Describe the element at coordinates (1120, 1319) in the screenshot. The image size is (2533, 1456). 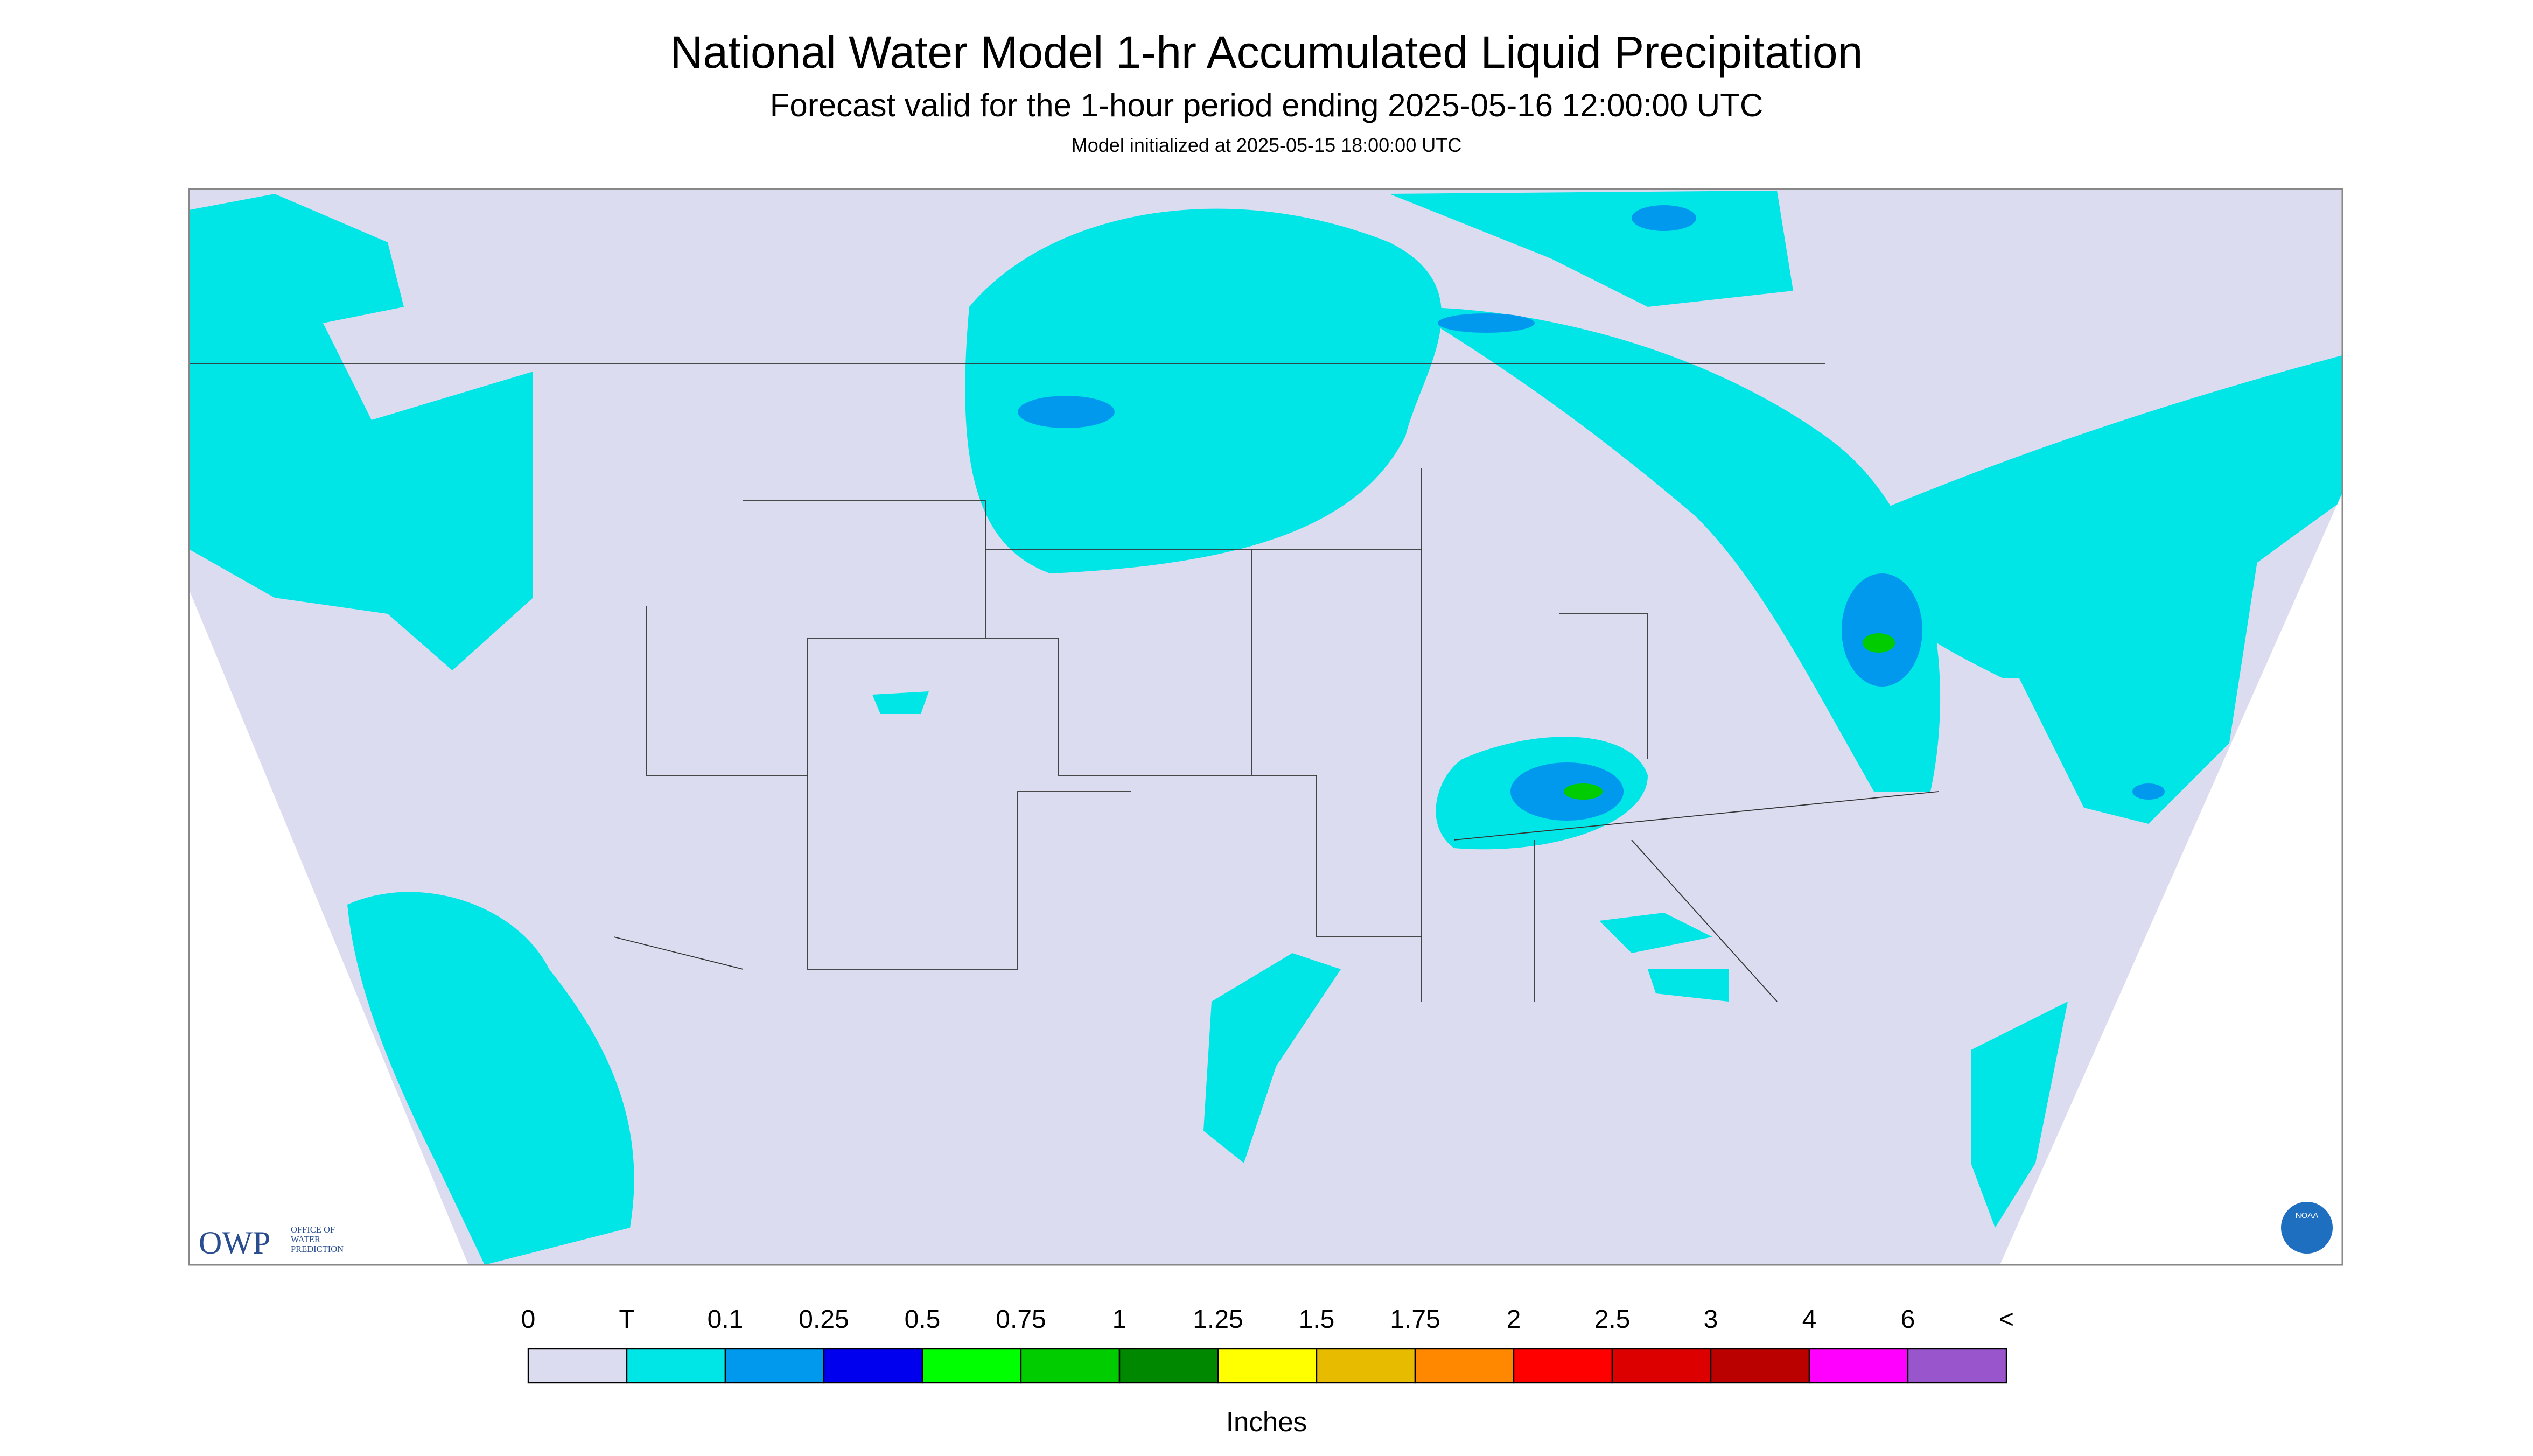
I see `legend-label: 1` at that location.